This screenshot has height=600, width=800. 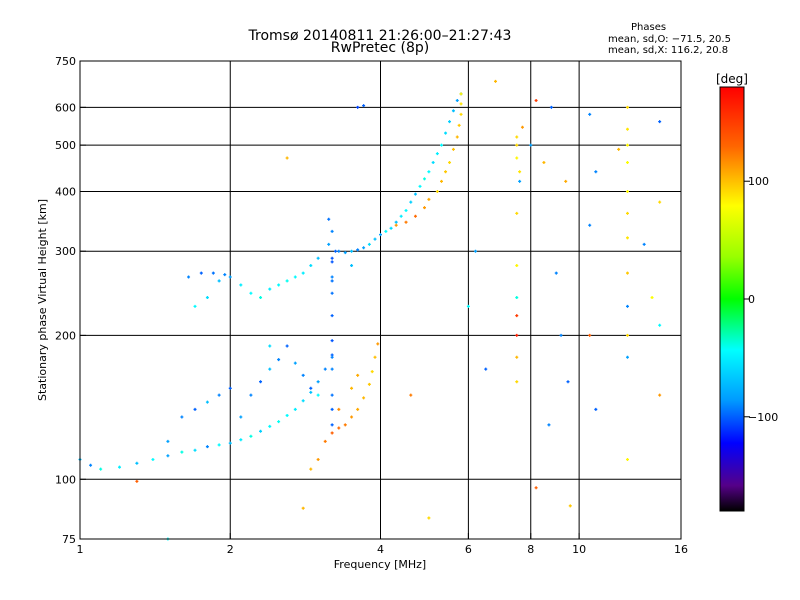 What do you see at coordinates (344, 406) in the screenshot?
I see `series-x-mode-lower` at bounding box center [344, 406].